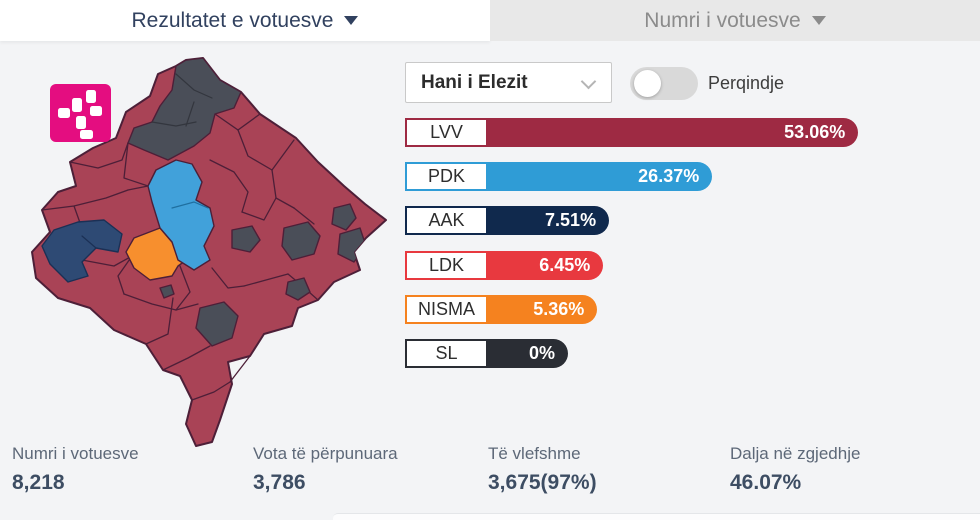 The height and width of the screenshot is (520, 980). I want to click on party-label-pdk: PDK, so click(446, 176).